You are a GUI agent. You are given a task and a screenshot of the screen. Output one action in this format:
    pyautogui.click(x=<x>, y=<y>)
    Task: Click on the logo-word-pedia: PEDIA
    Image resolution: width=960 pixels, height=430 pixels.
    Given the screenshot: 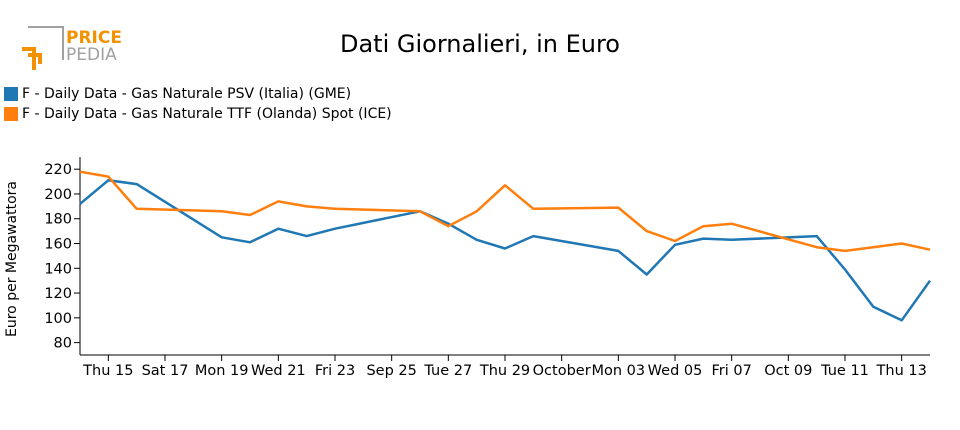 What is the action you would take?
    pyautogui.click(x=91, y=55)
    